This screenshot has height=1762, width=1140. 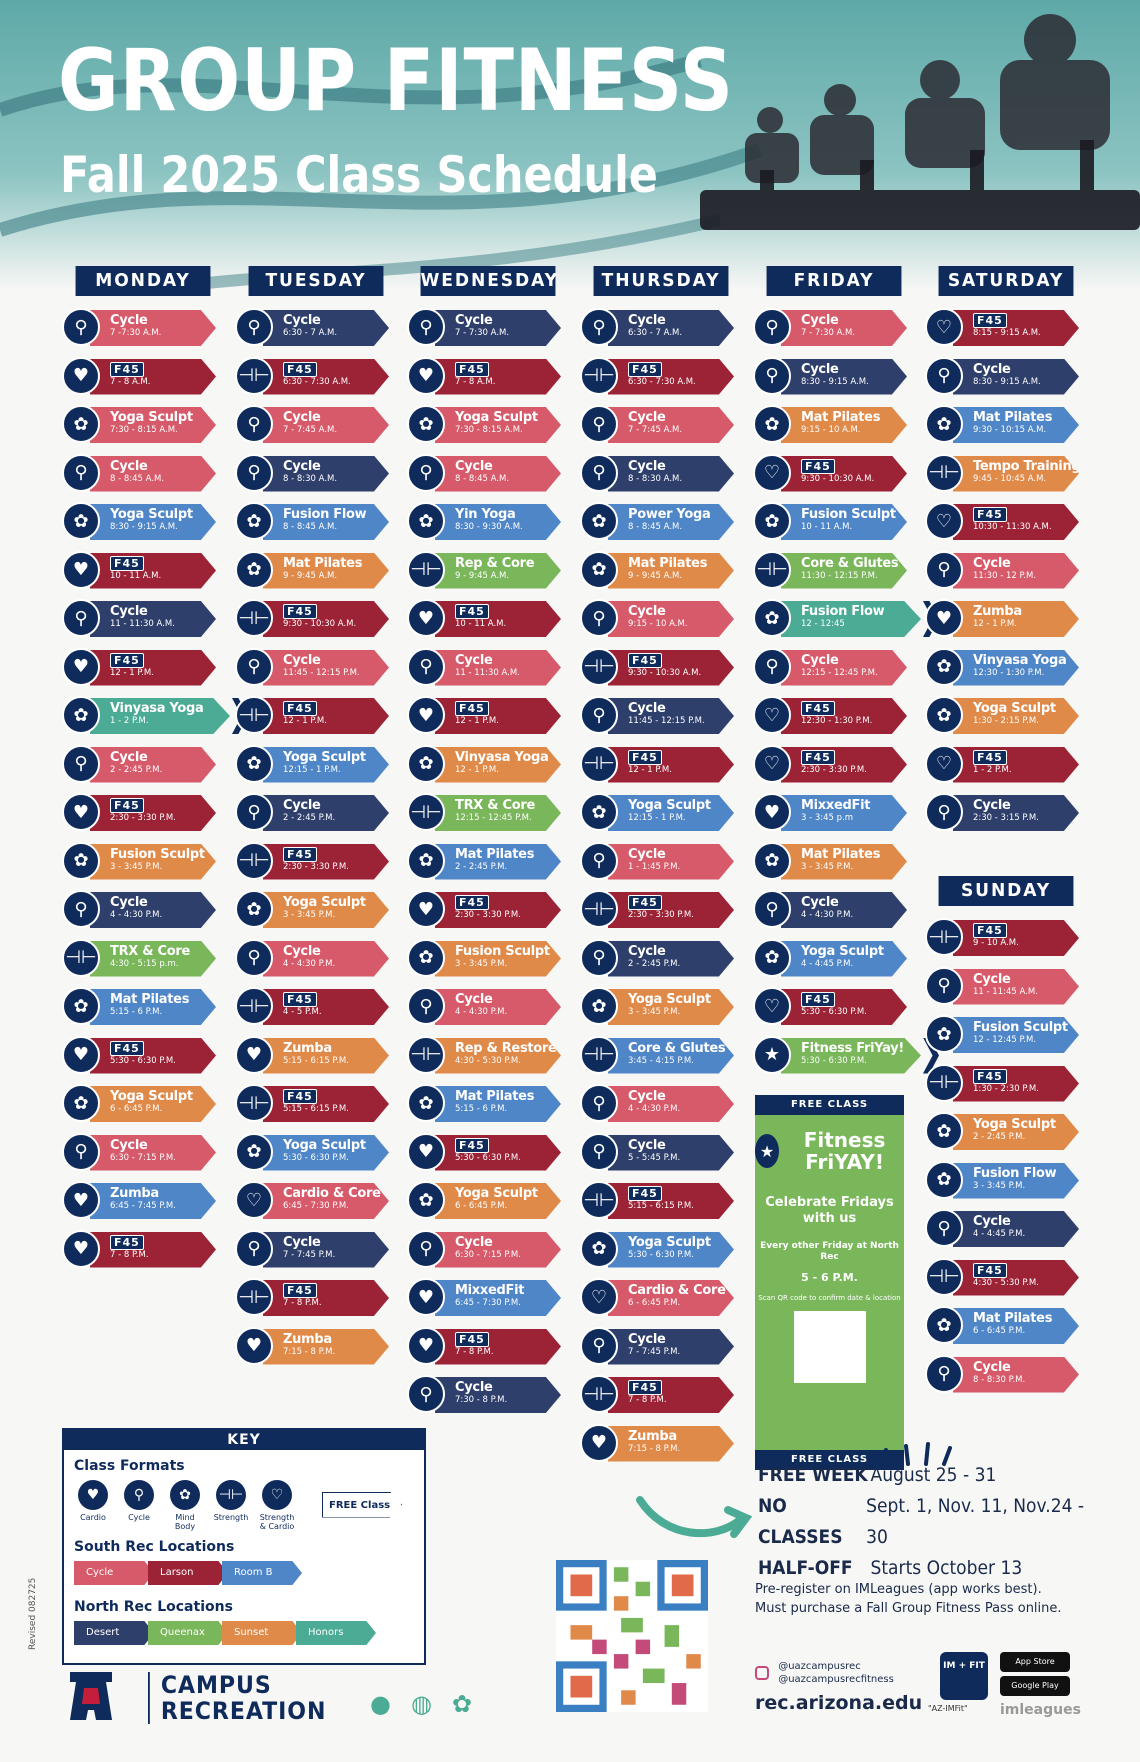 I want to click on class-entry: ♥ F45 5:30 - 6:30 P.M., so click(x=142, y=1054).